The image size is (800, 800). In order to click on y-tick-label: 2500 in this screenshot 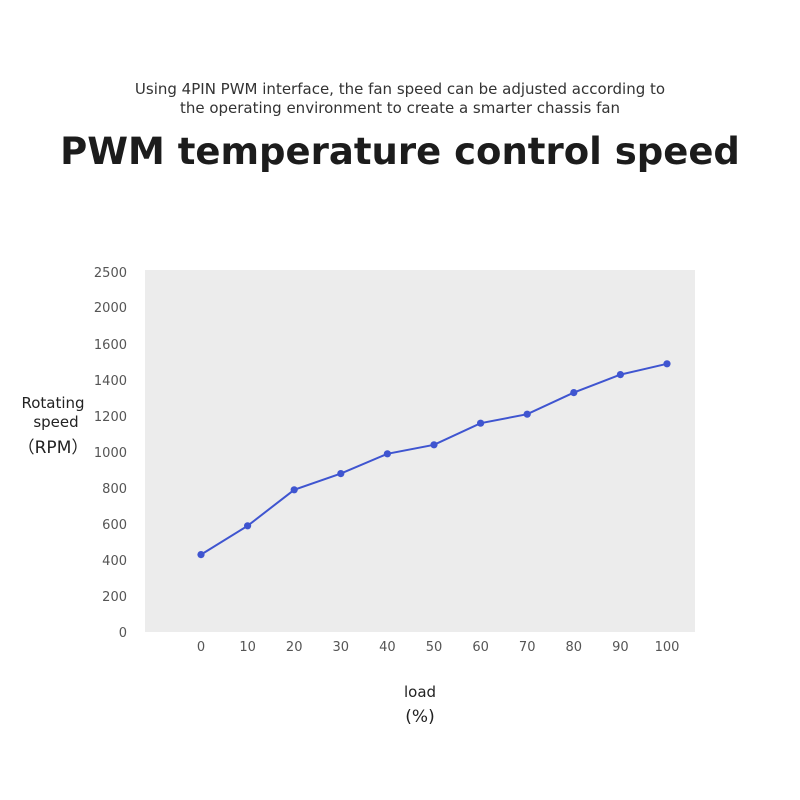, I will do `click(110, 273)`.